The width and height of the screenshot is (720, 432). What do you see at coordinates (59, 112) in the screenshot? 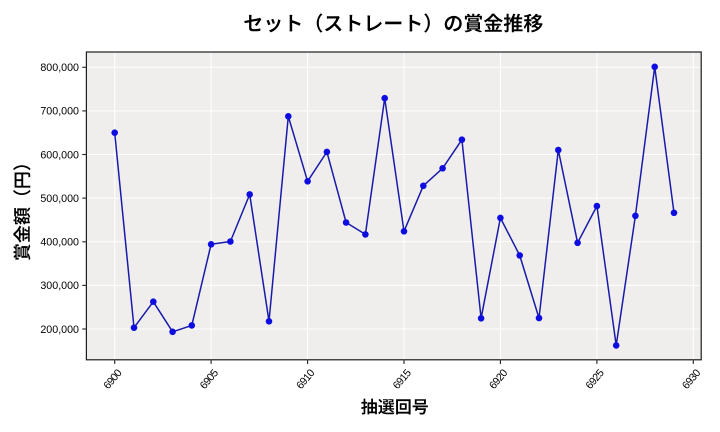
I see `svg-text: 700,000` at bounding box center [59, 112].